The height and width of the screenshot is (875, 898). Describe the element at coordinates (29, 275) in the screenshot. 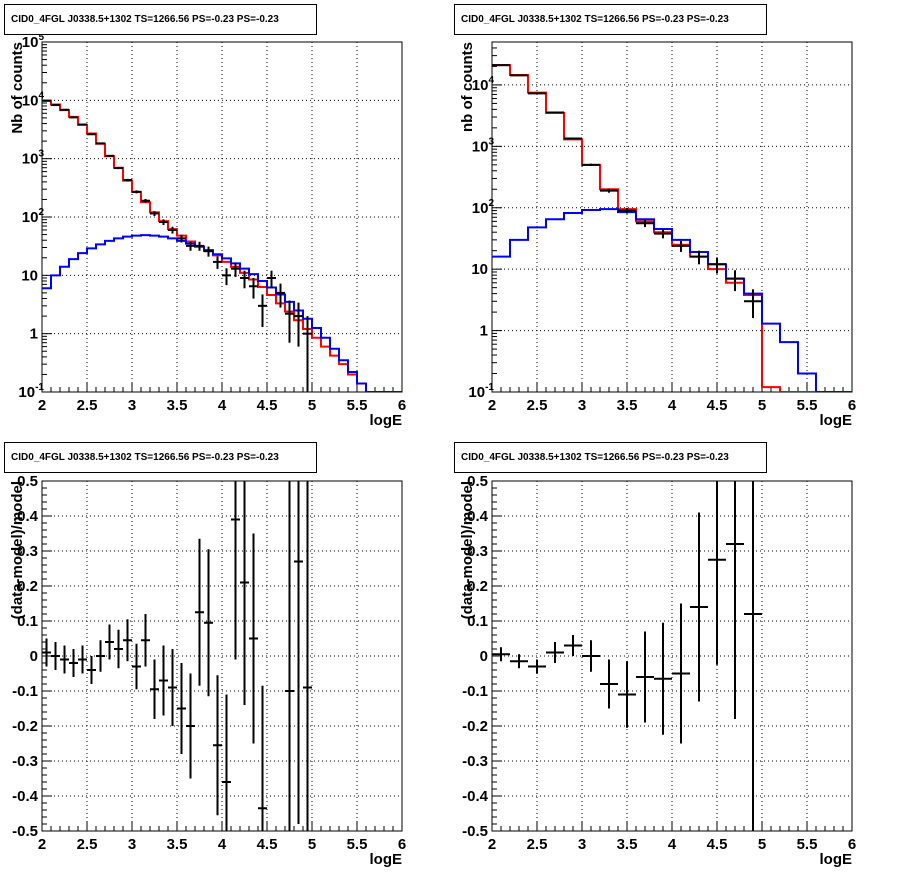

I see `y-tick-label: 10` at that location.